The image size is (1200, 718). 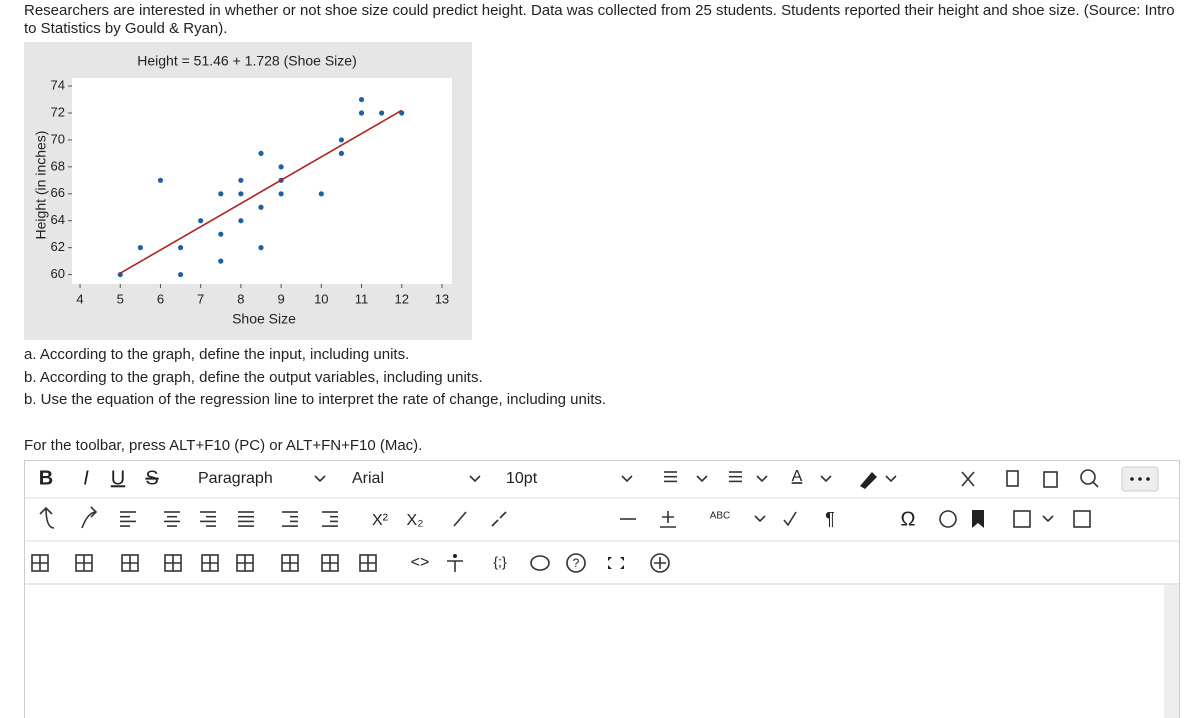 I want to click on help-label: ?, so click(x=576, y=563).